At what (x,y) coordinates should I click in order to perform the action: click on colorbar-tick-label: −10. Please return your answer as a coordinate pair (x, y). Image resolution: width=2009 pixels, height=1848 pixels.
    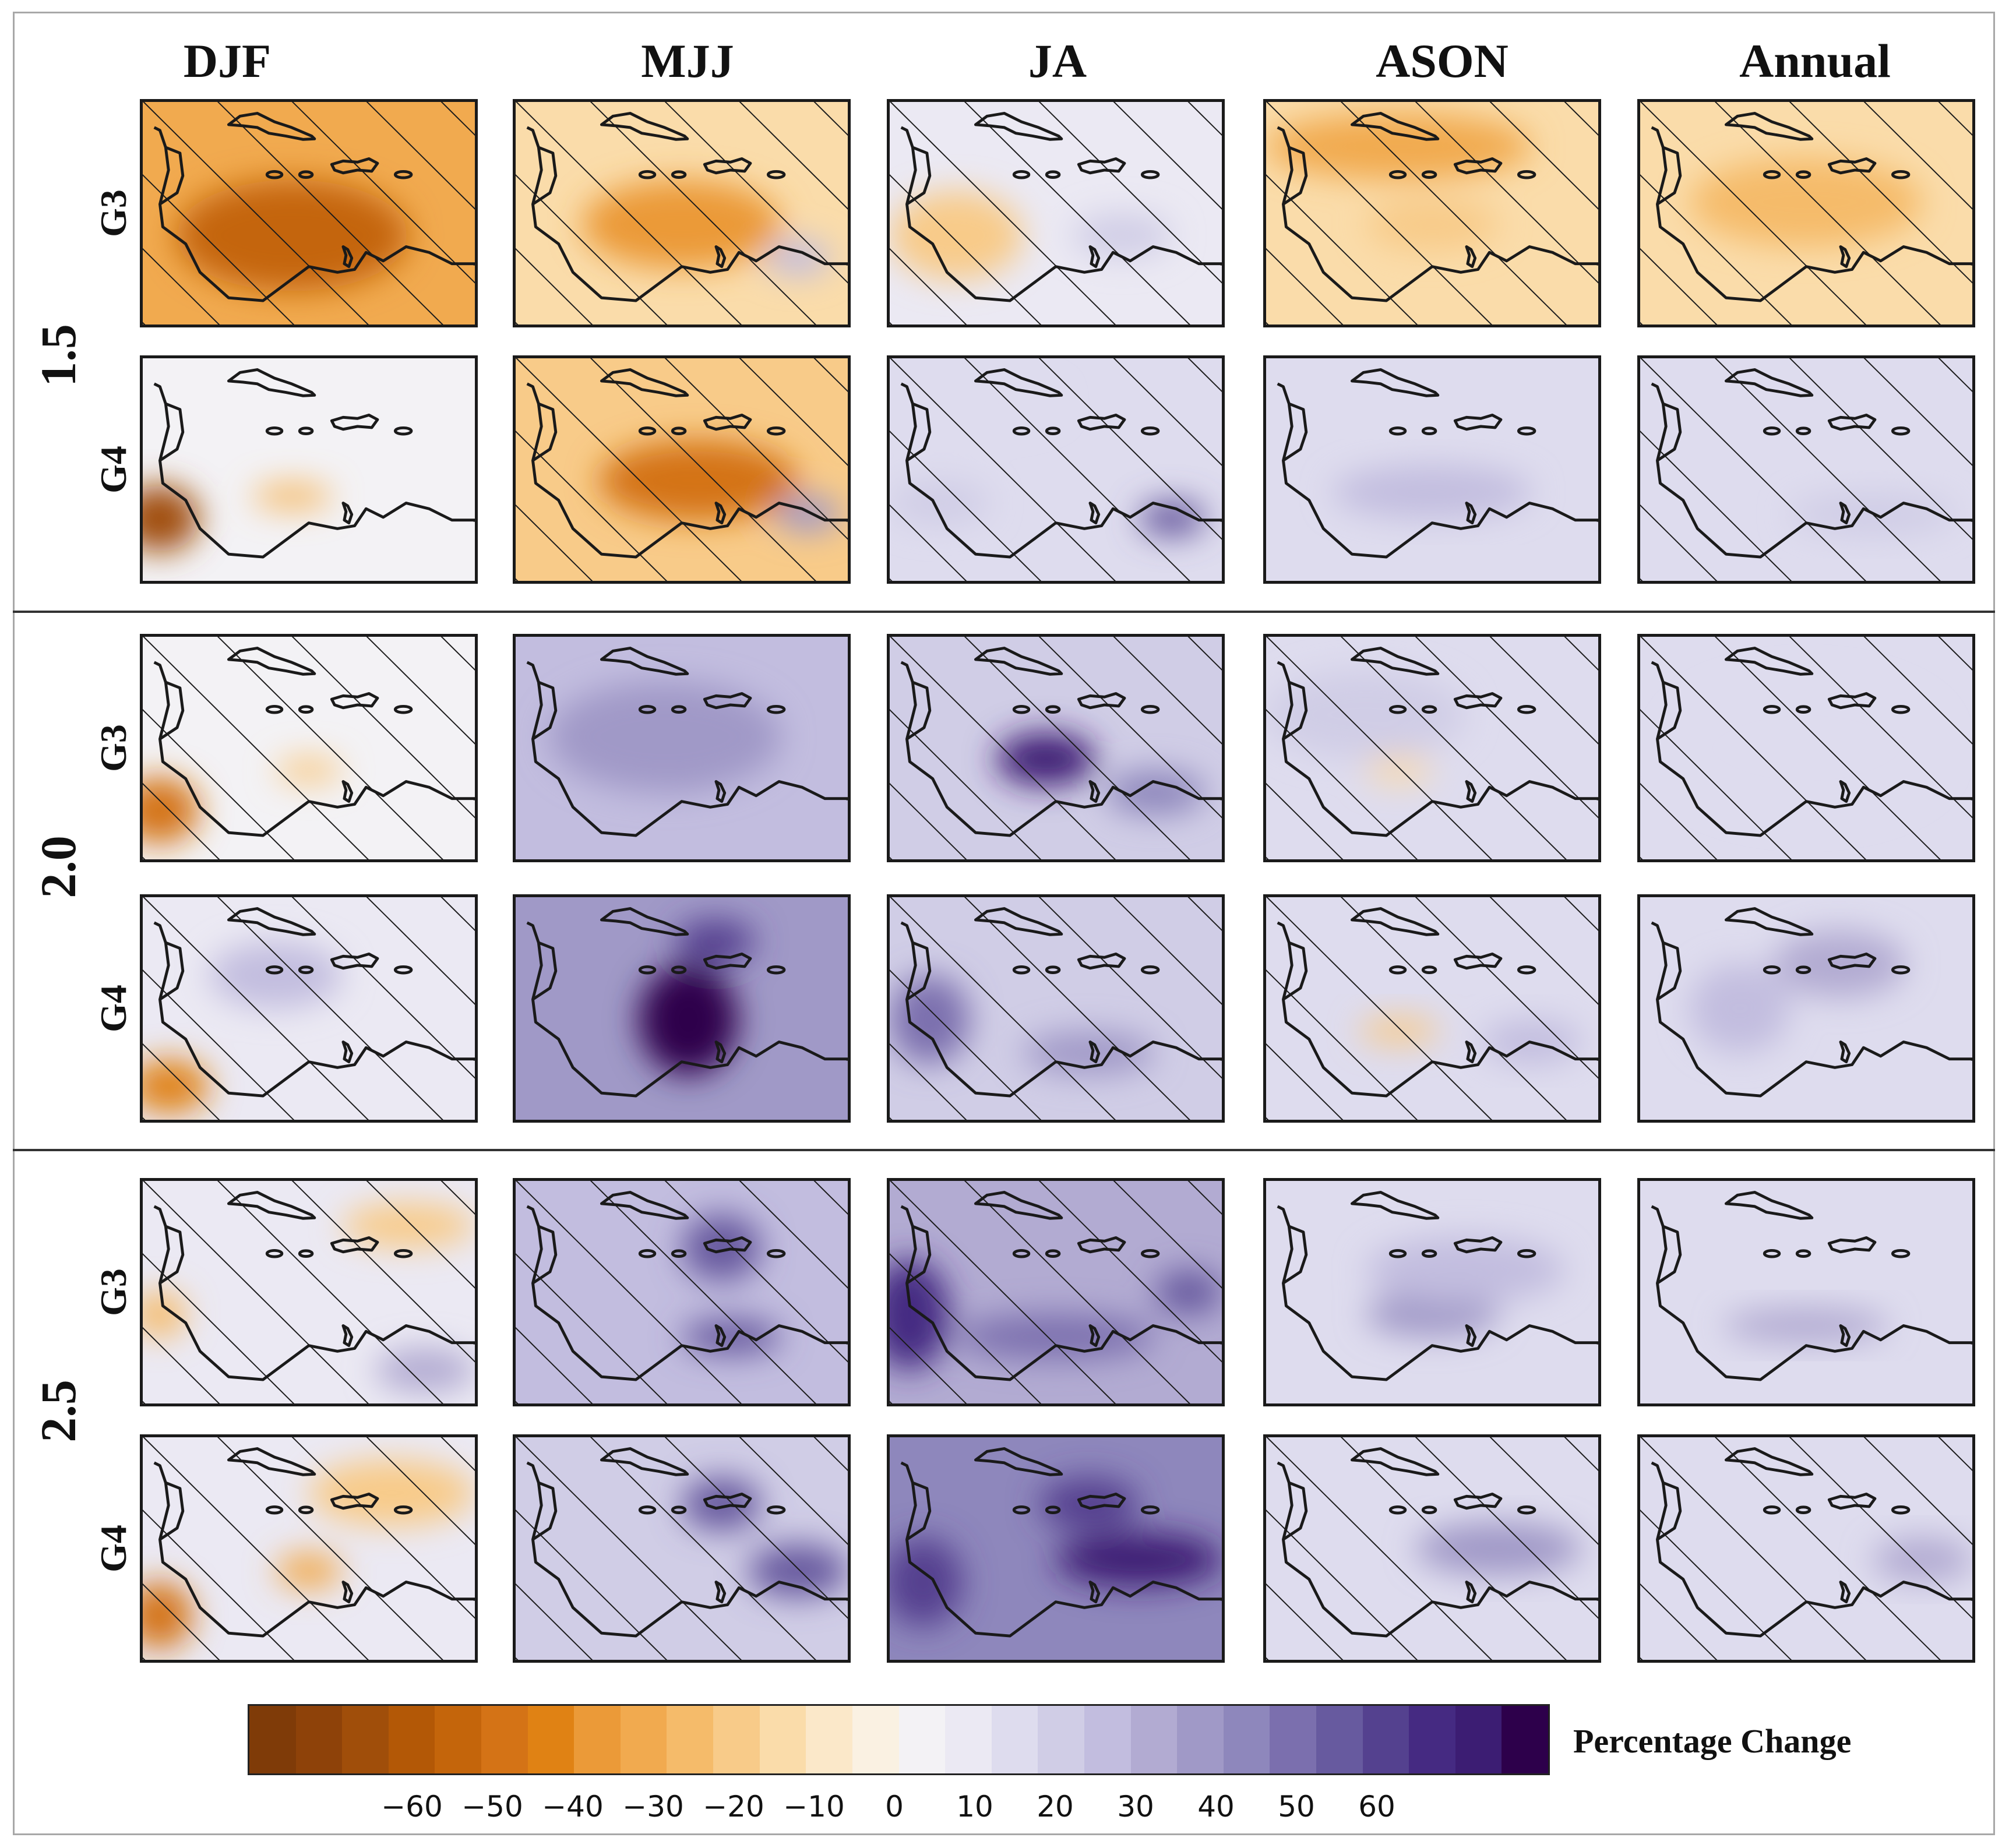
    Looking at the image, I should click on (814, 1807).